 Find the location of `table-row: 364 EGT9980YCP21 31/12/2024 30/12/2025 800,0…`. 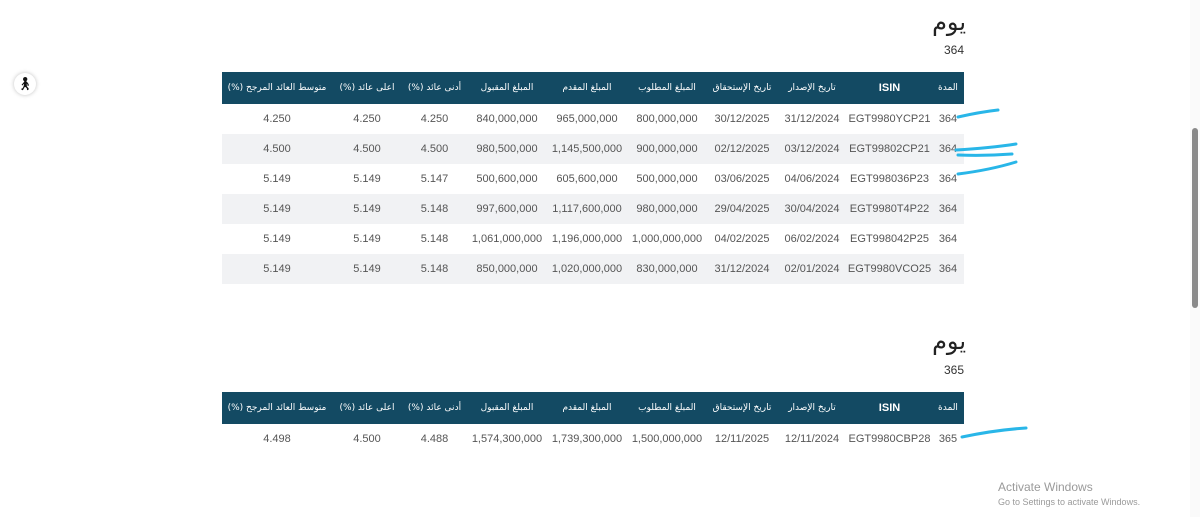

table-row: 364 EGT9980YCP21 31/12/2024 30/12/2025 800,0… is located at coordinates (593, 119).